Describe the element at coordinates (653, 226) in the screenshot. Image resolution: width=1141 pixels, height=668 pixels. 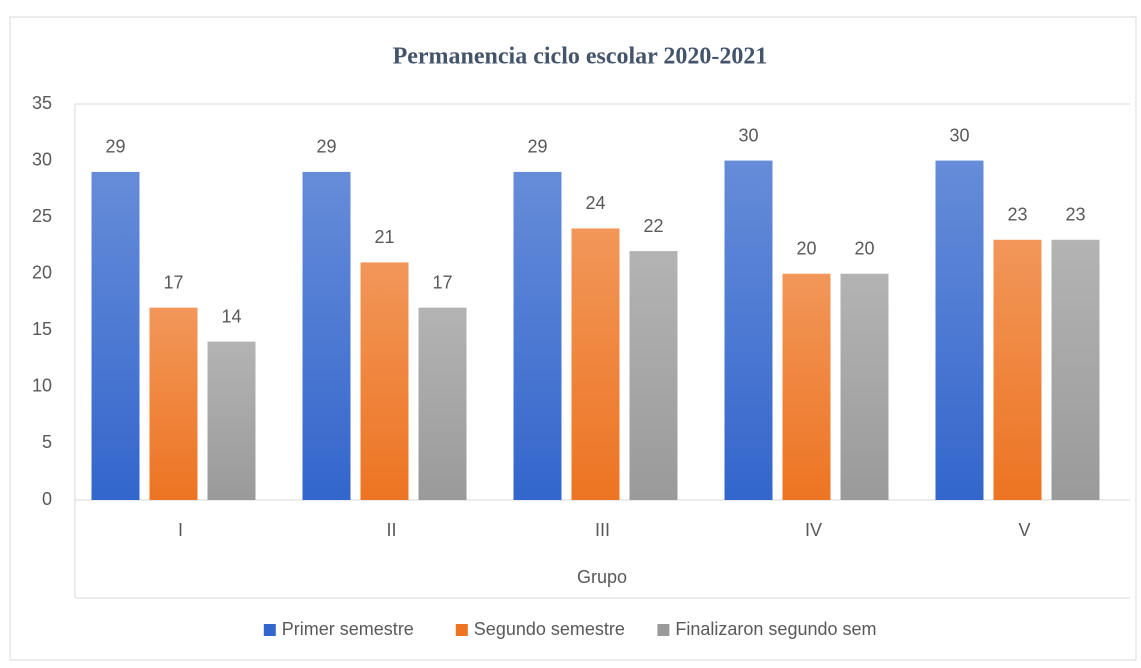
I see `data-label: 22` at that location.